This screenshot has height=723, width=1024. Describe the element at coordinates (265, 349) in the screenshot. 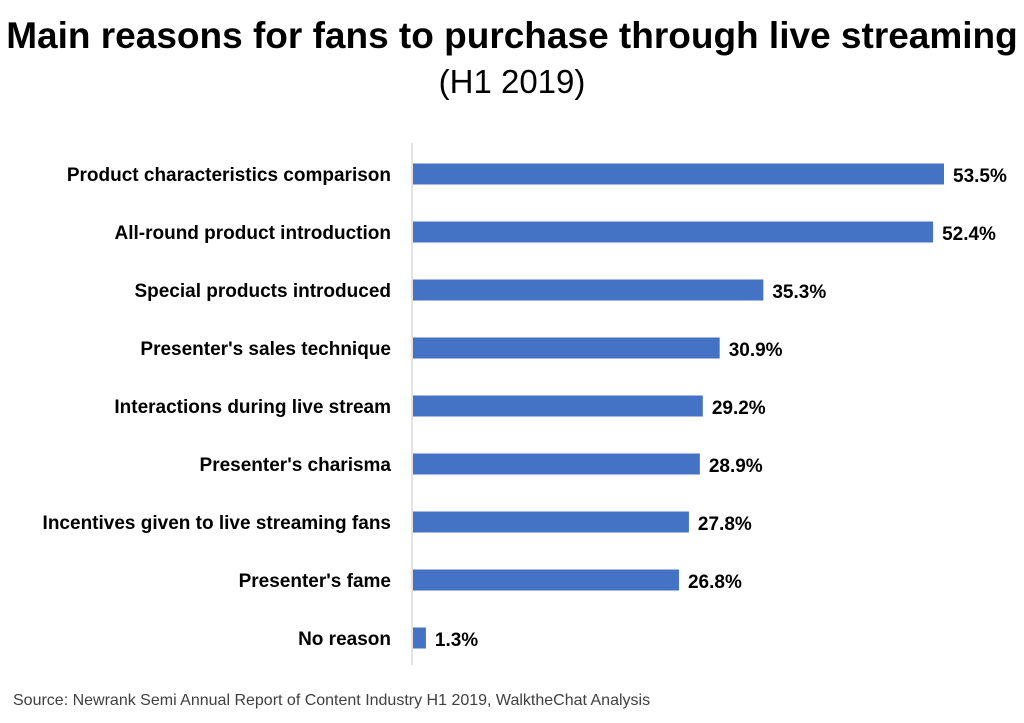

I see `category-label: Presenter's sales technique` at that location.